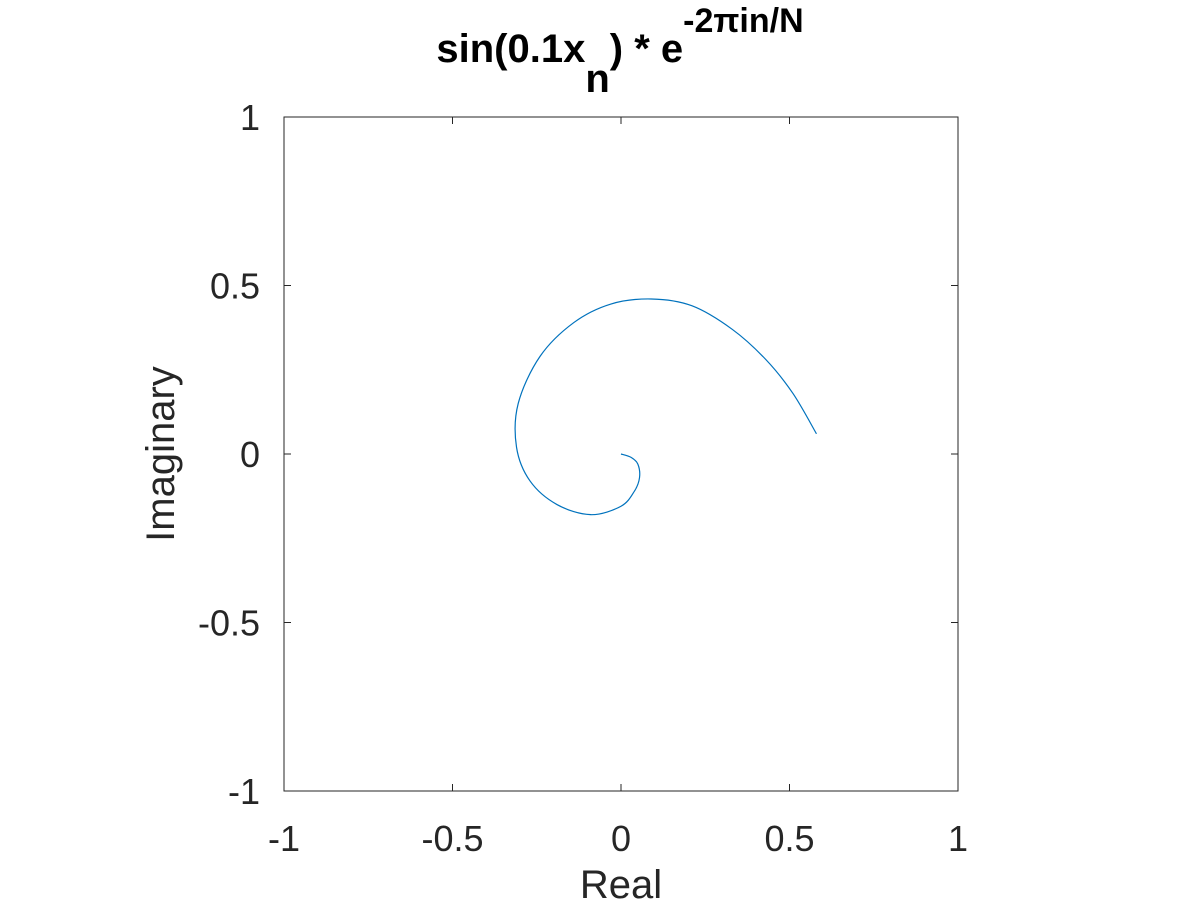 This screenshot has width=1200, height=900. Describe the element at coordinates (621, 838) in the screenshot. I see `x-tick-label: 0` at that location.